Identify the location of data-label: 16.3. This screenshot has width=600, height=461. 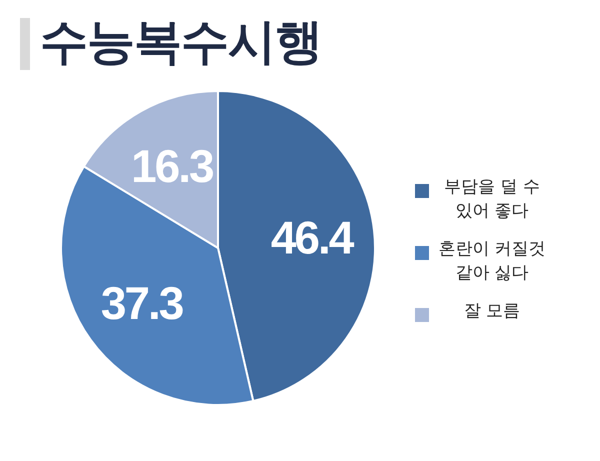
(172, 166).